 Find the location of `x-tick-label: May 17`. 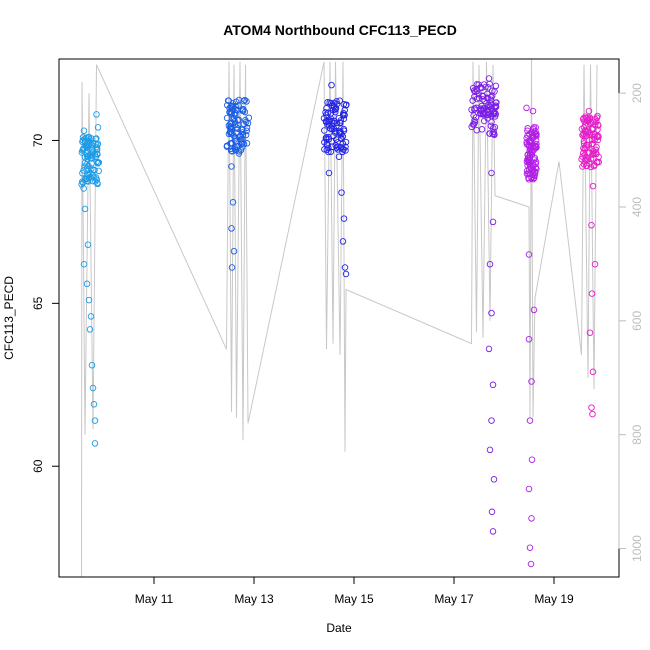

x-tick-label: May 17 is located at coordinates (454, 599).